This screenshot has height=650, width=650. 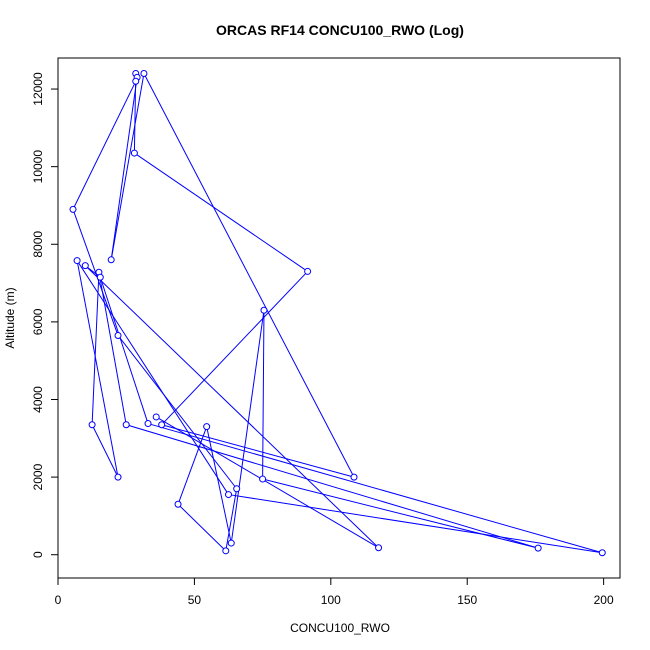 What do you see at coordinates (38, 554) in the screenshot?
I see `y-tick-label: 0` at bounding box center [38, 554].